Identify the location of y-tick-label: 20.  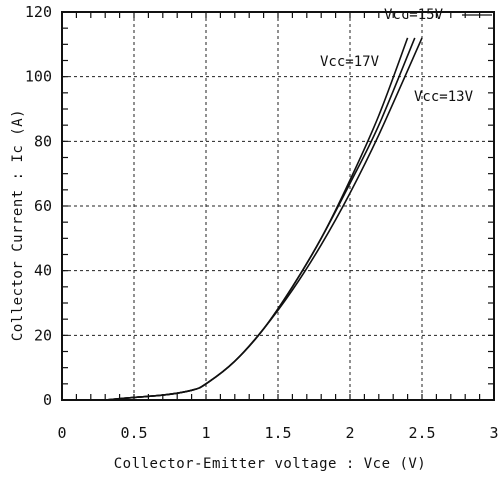
(43, 335).